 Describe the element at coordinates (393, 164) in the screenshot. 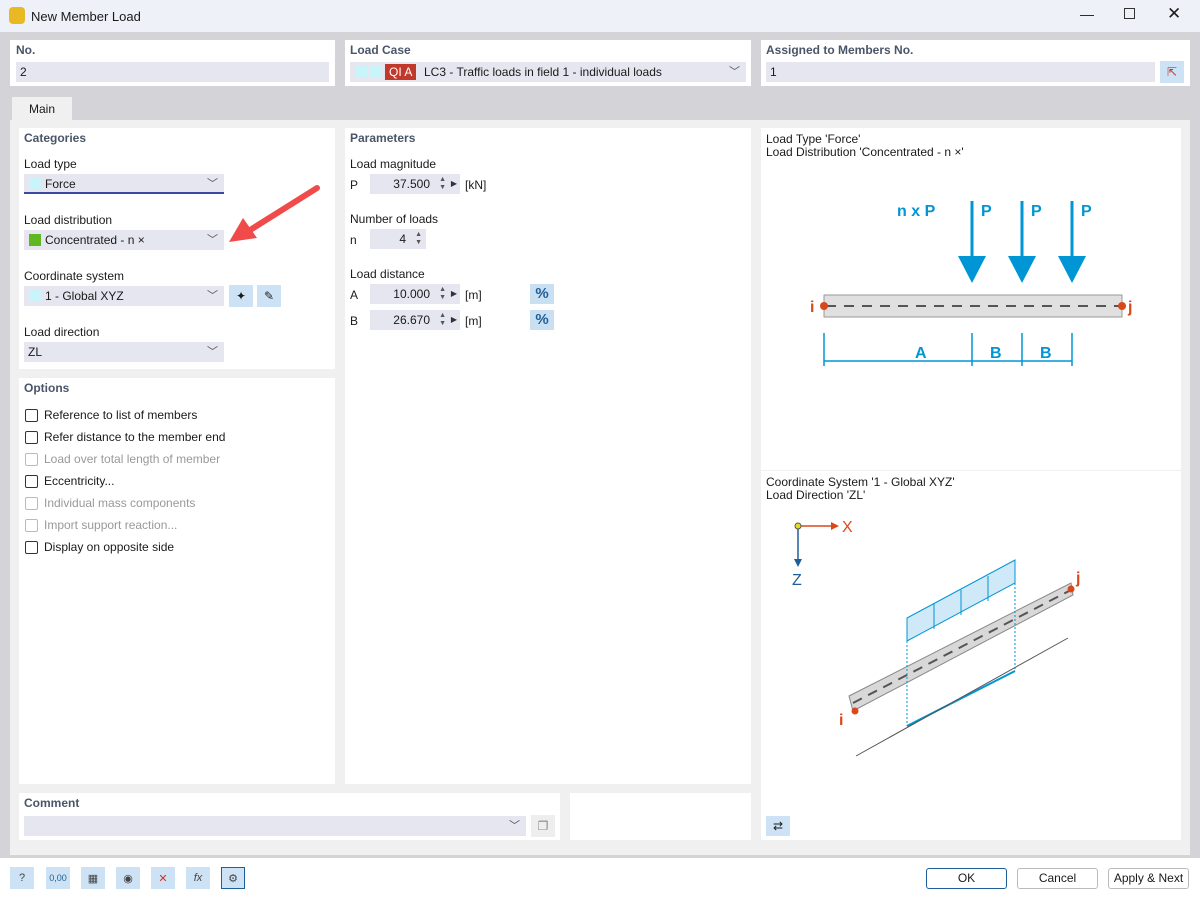

I see `load-magnitude-label: Load magnitude` at that location.